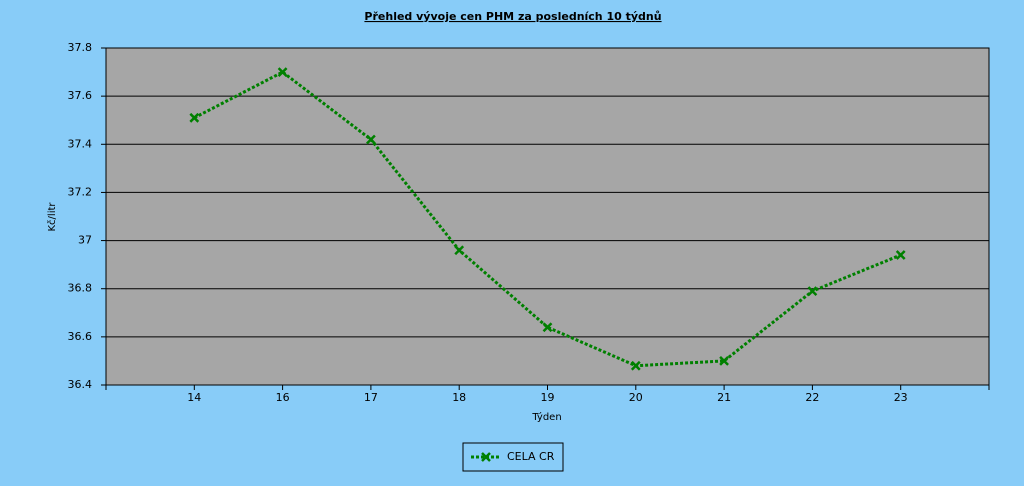 Image resolution: width=1024 pixels, height=486 pixels. What do you see at coordinates (80, 143) in the screenshot?
I see `y-tick-label: 37.4` at bounding box center [80, 143].